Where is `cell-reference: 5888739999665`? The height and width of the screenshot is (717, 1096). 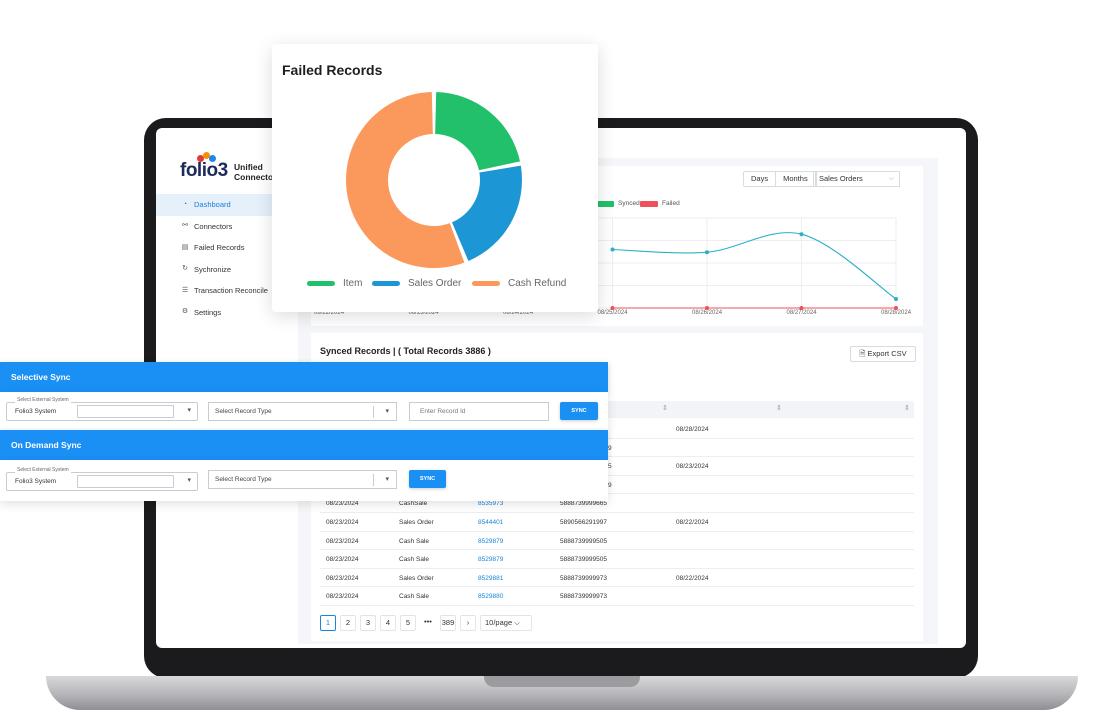
cell-reference: 5888739999665 is located at coordinates (583, 504).